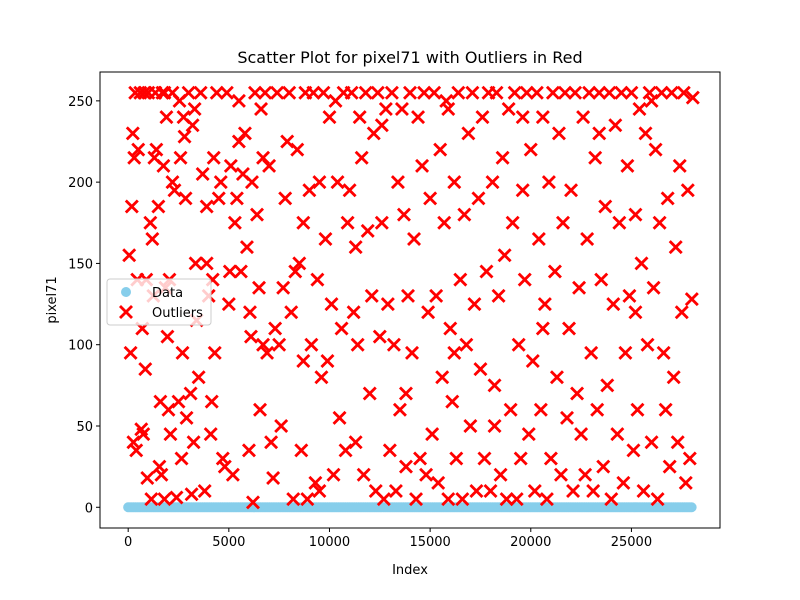  Describe the element at coordinates (84, 305) in the screenshot. I see `y-axis: 0 50 100 150 200 250` at that location.